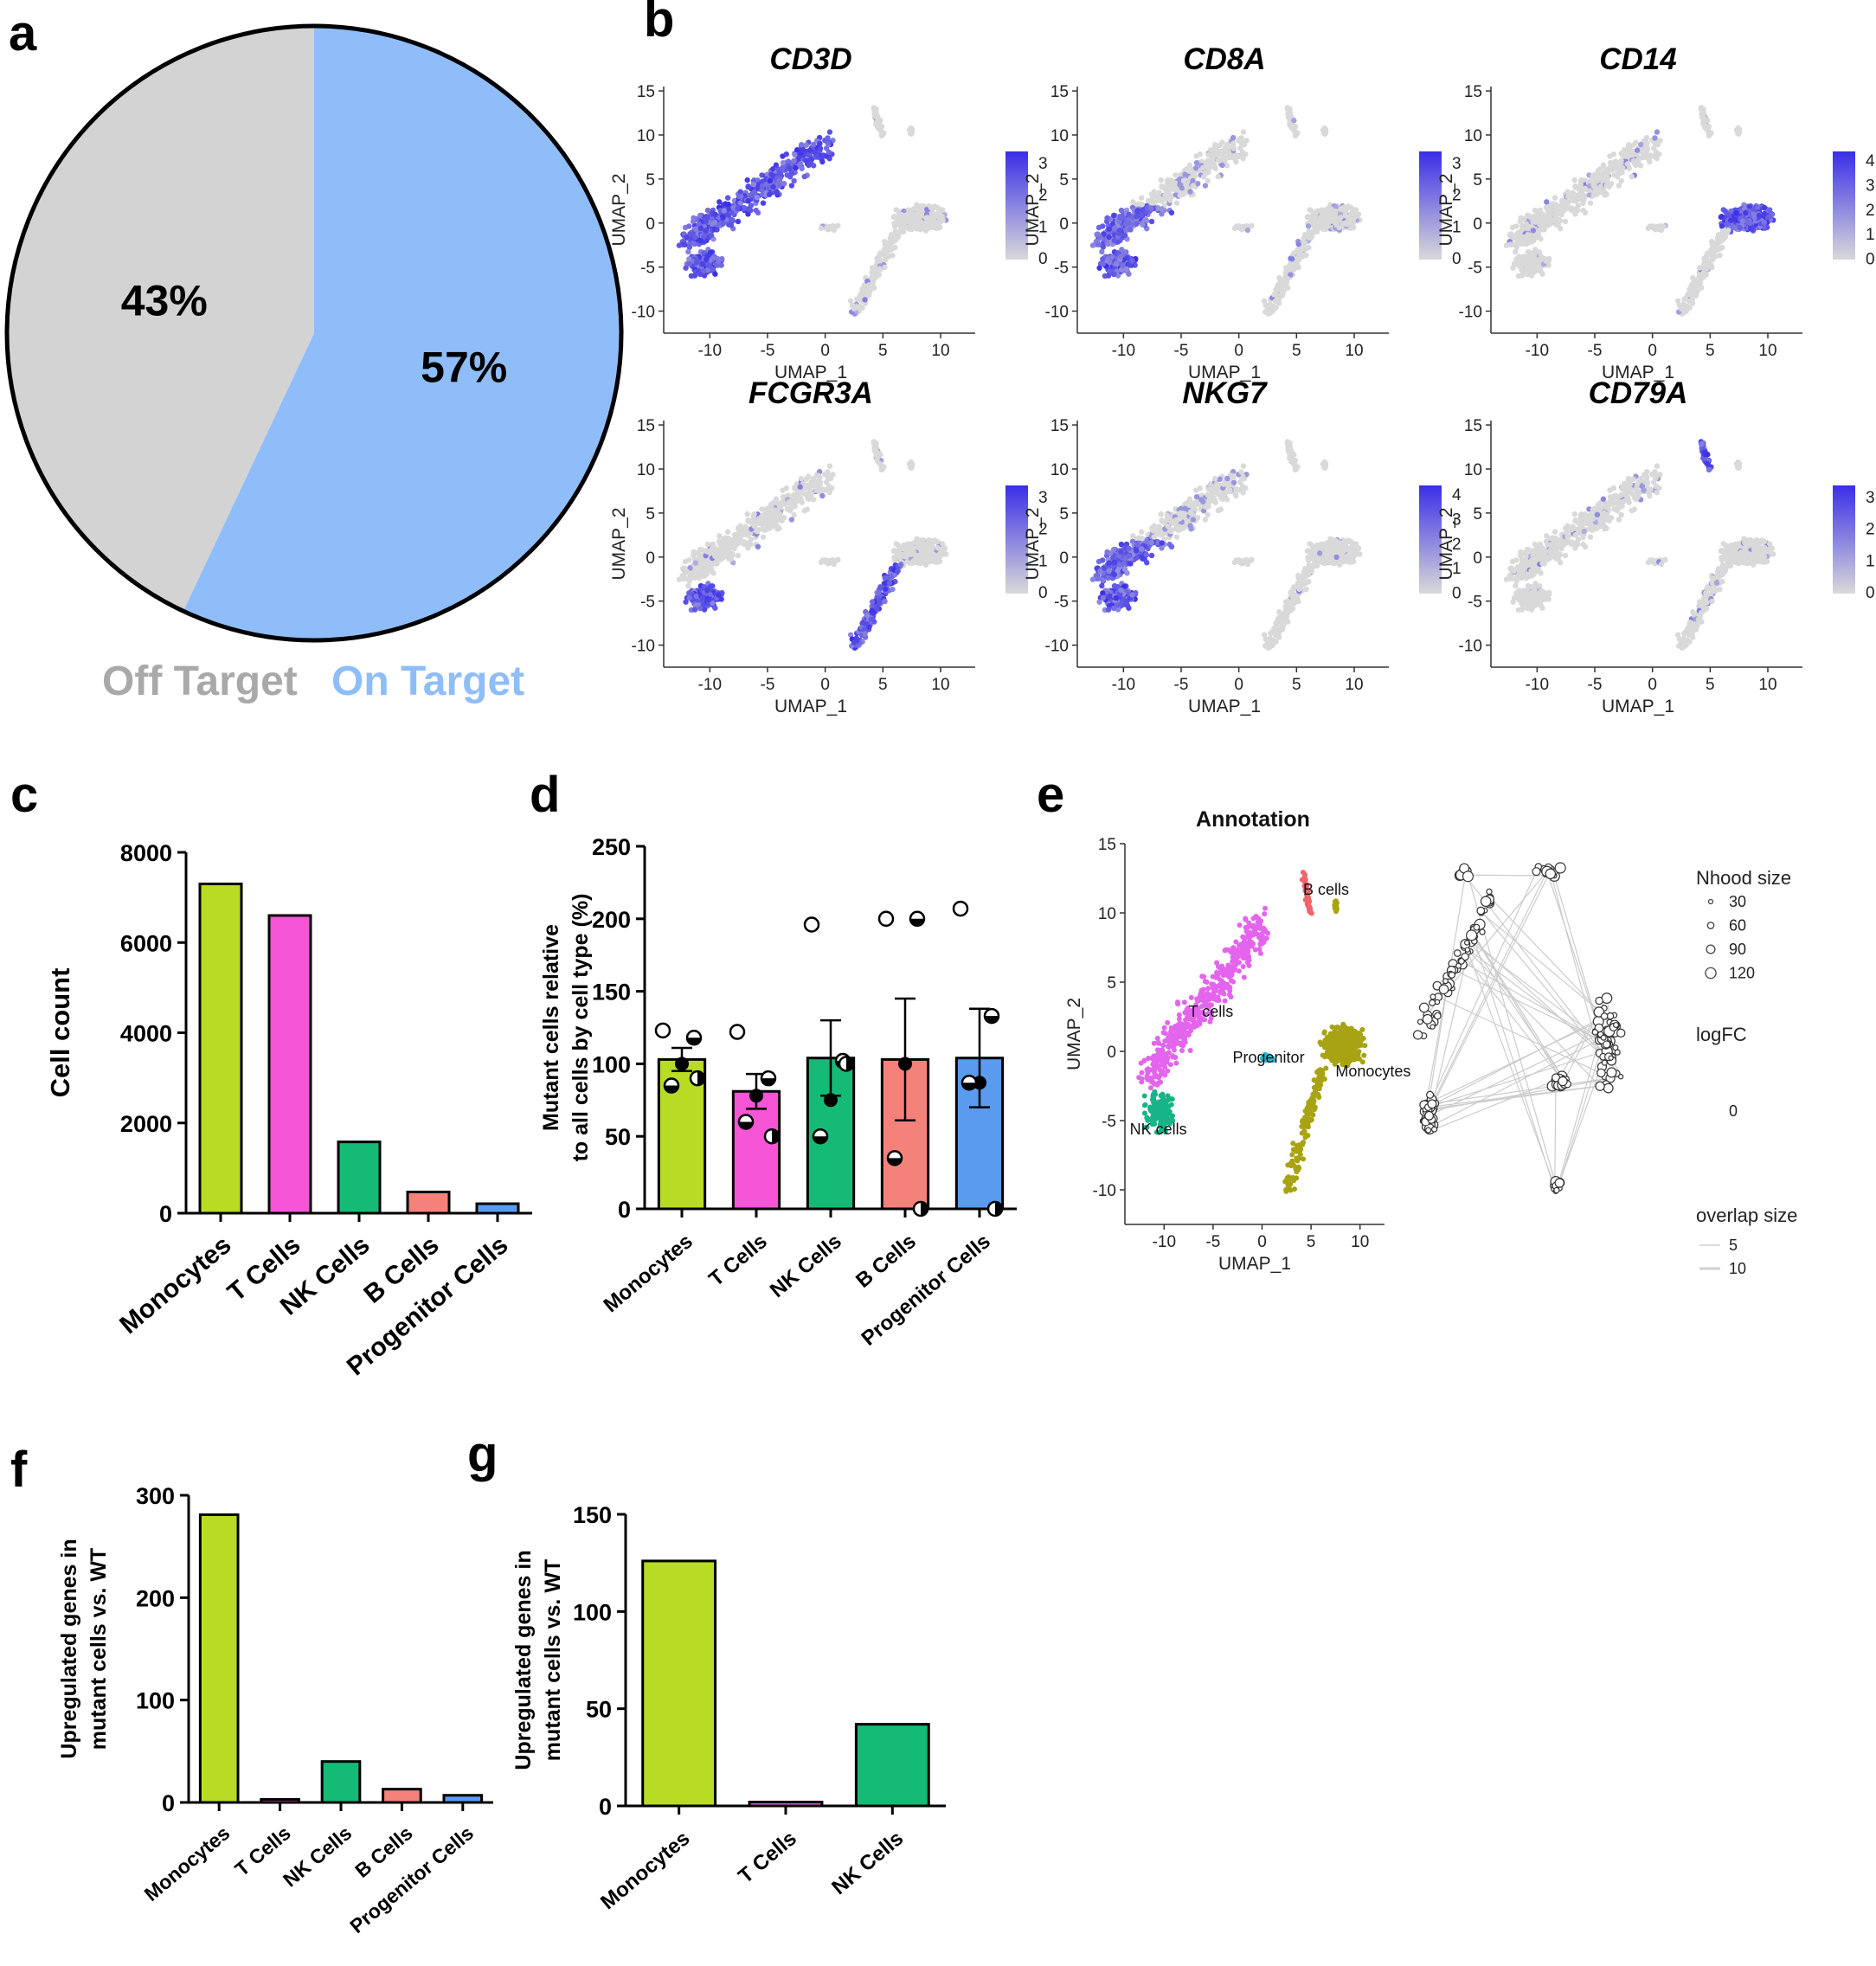 Image resolution: width=1876 pixels, height=1966 pixels. Describe the element at coordinates (646, 136) in the screenshot. I see `y-tick-label: 10` at that location.